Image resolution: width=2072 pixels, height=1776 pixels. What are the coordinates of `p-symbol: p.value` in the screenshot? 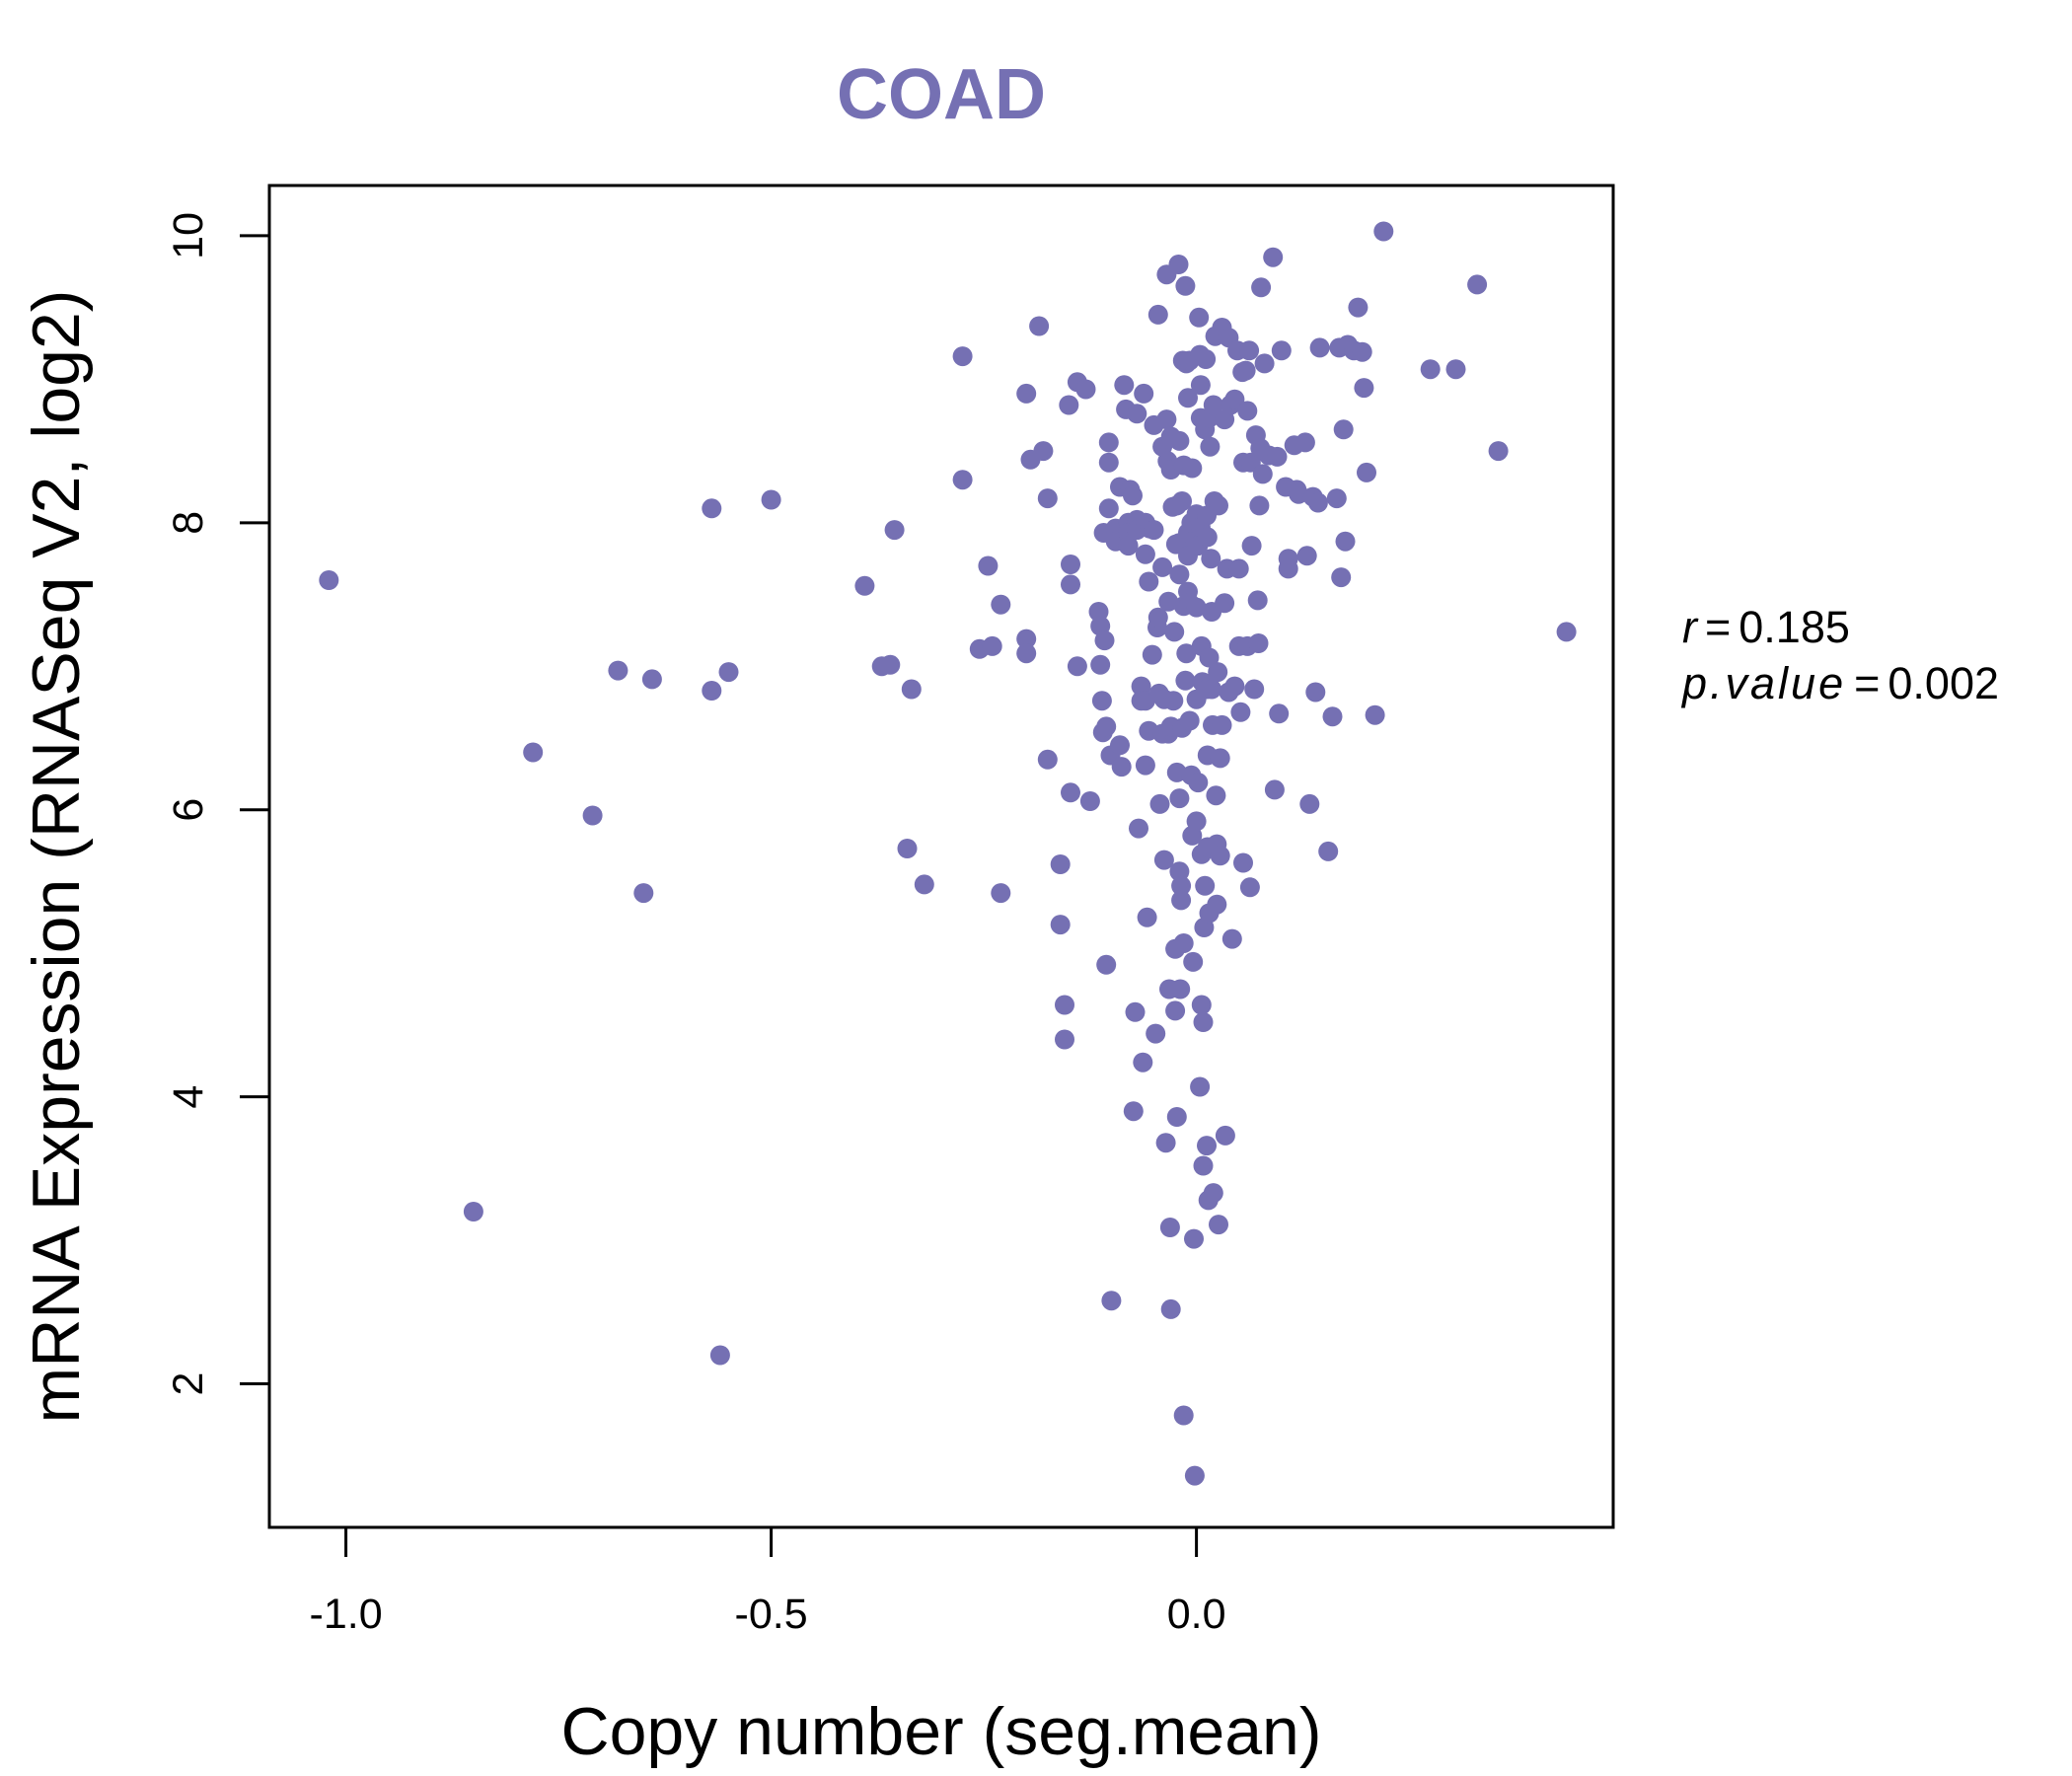 It's located at (1763, 683).